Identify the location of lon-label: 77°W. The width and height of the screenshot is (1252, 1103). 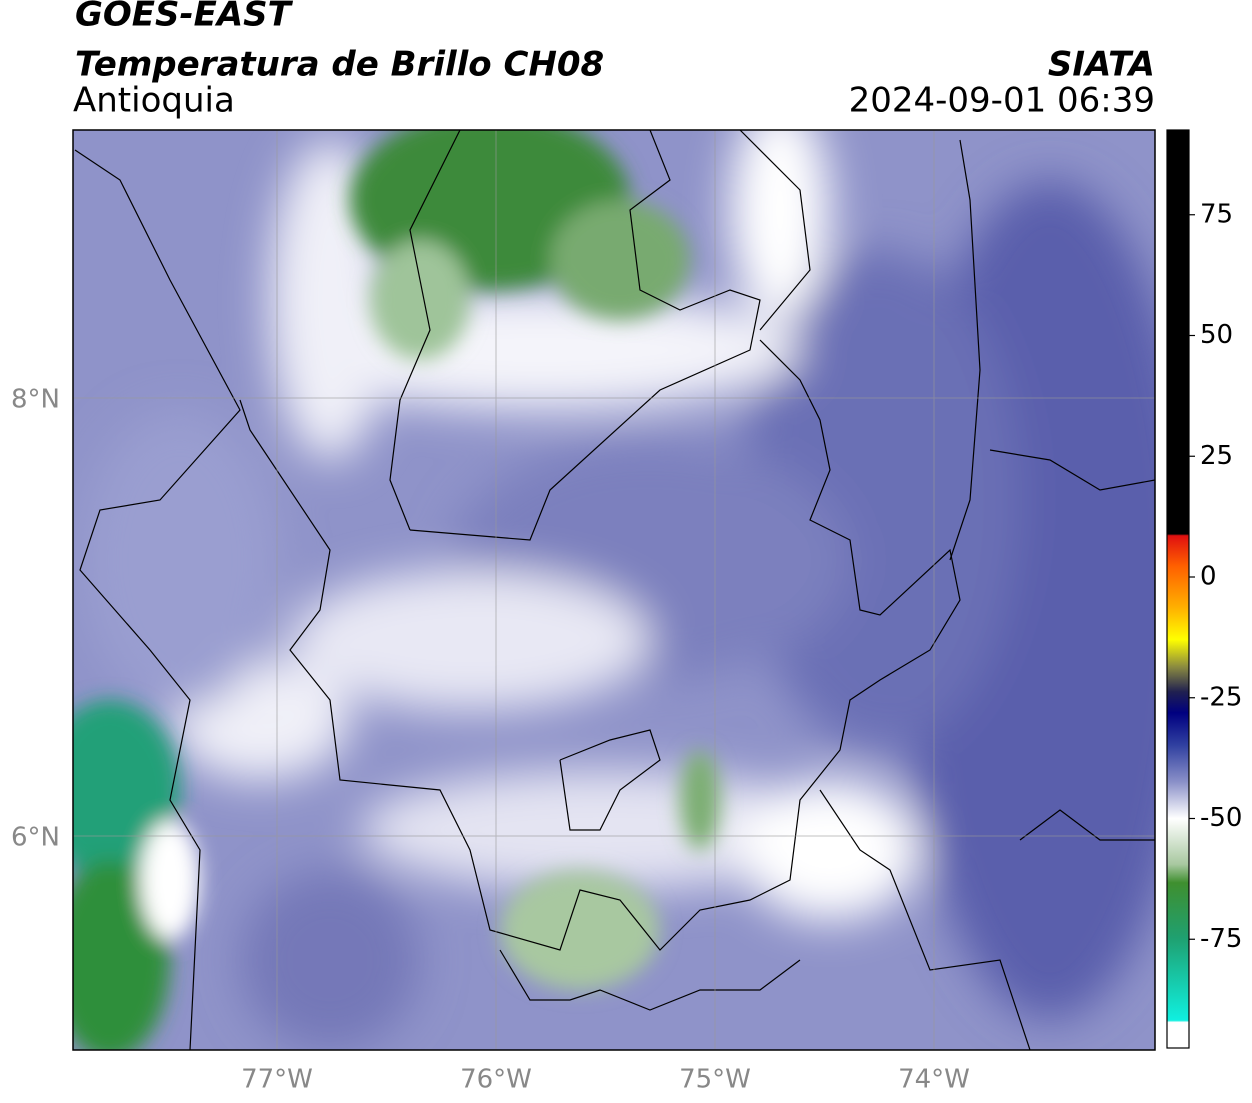
(277, 1080).